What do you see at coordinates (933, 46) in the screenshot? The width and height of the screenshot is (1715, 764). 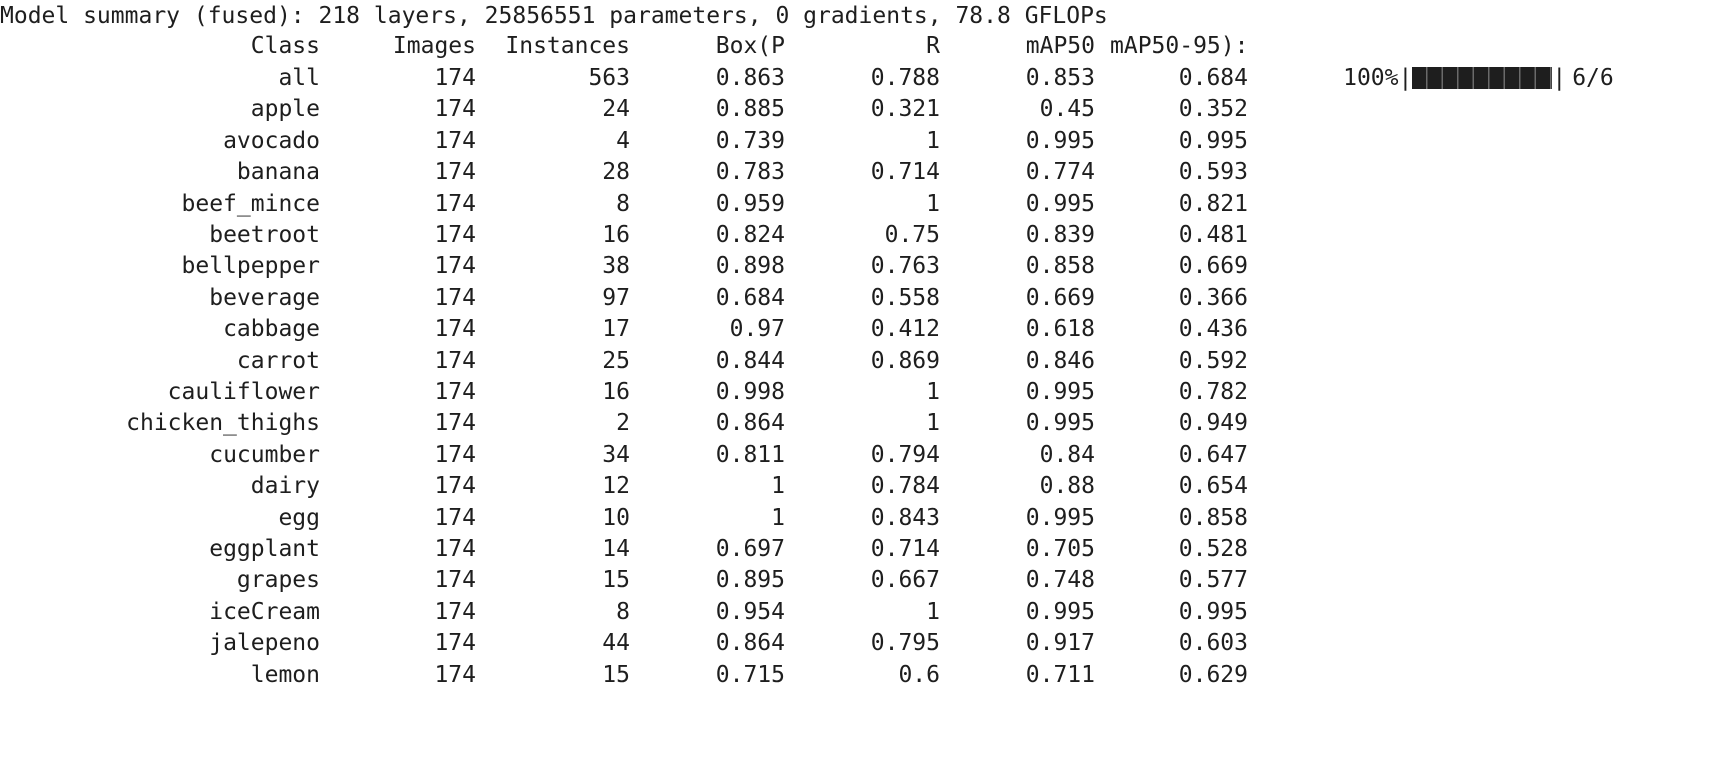 I see `header-r: R` at bounding box center [933, 46].